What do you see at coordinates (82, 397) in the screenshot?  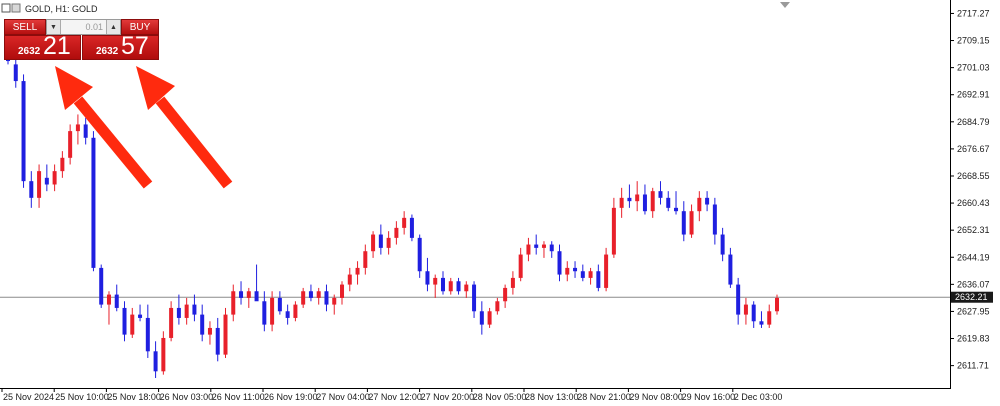 I see `time-tick-label: 25 Nov 10:00` at bounding box center [82, 397].